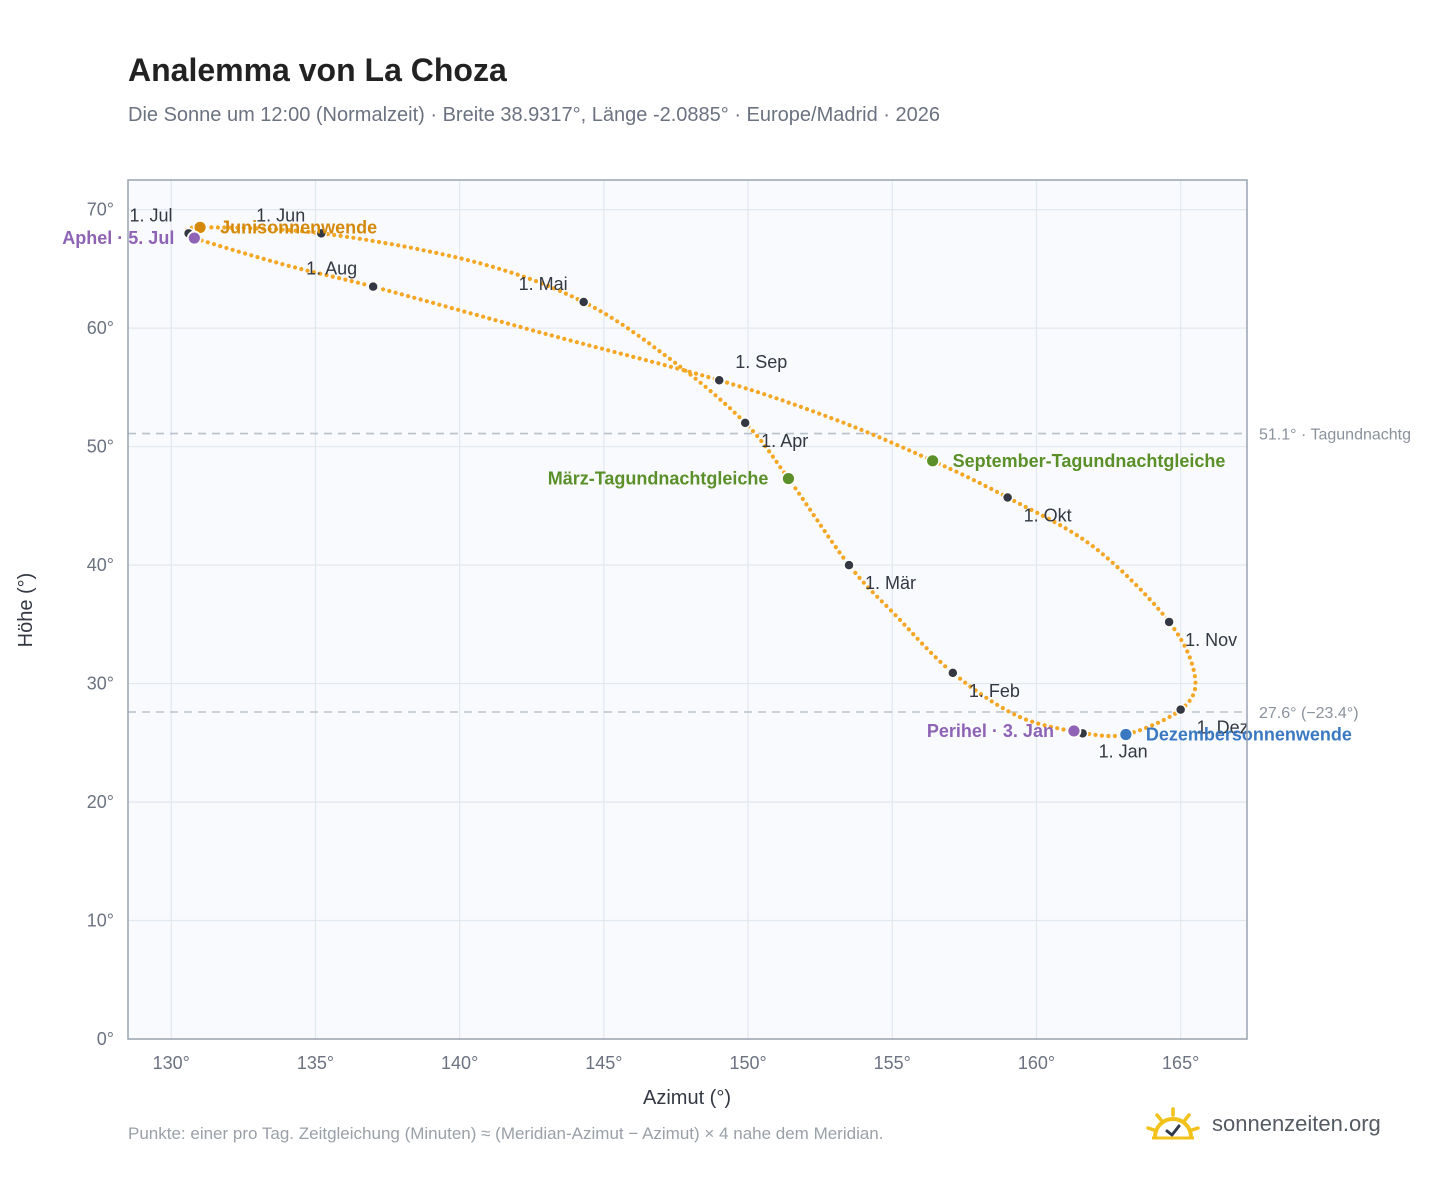 The image size is (1448, 1188). I want to click on x-tick-label: 140°, so click(459, 1063).